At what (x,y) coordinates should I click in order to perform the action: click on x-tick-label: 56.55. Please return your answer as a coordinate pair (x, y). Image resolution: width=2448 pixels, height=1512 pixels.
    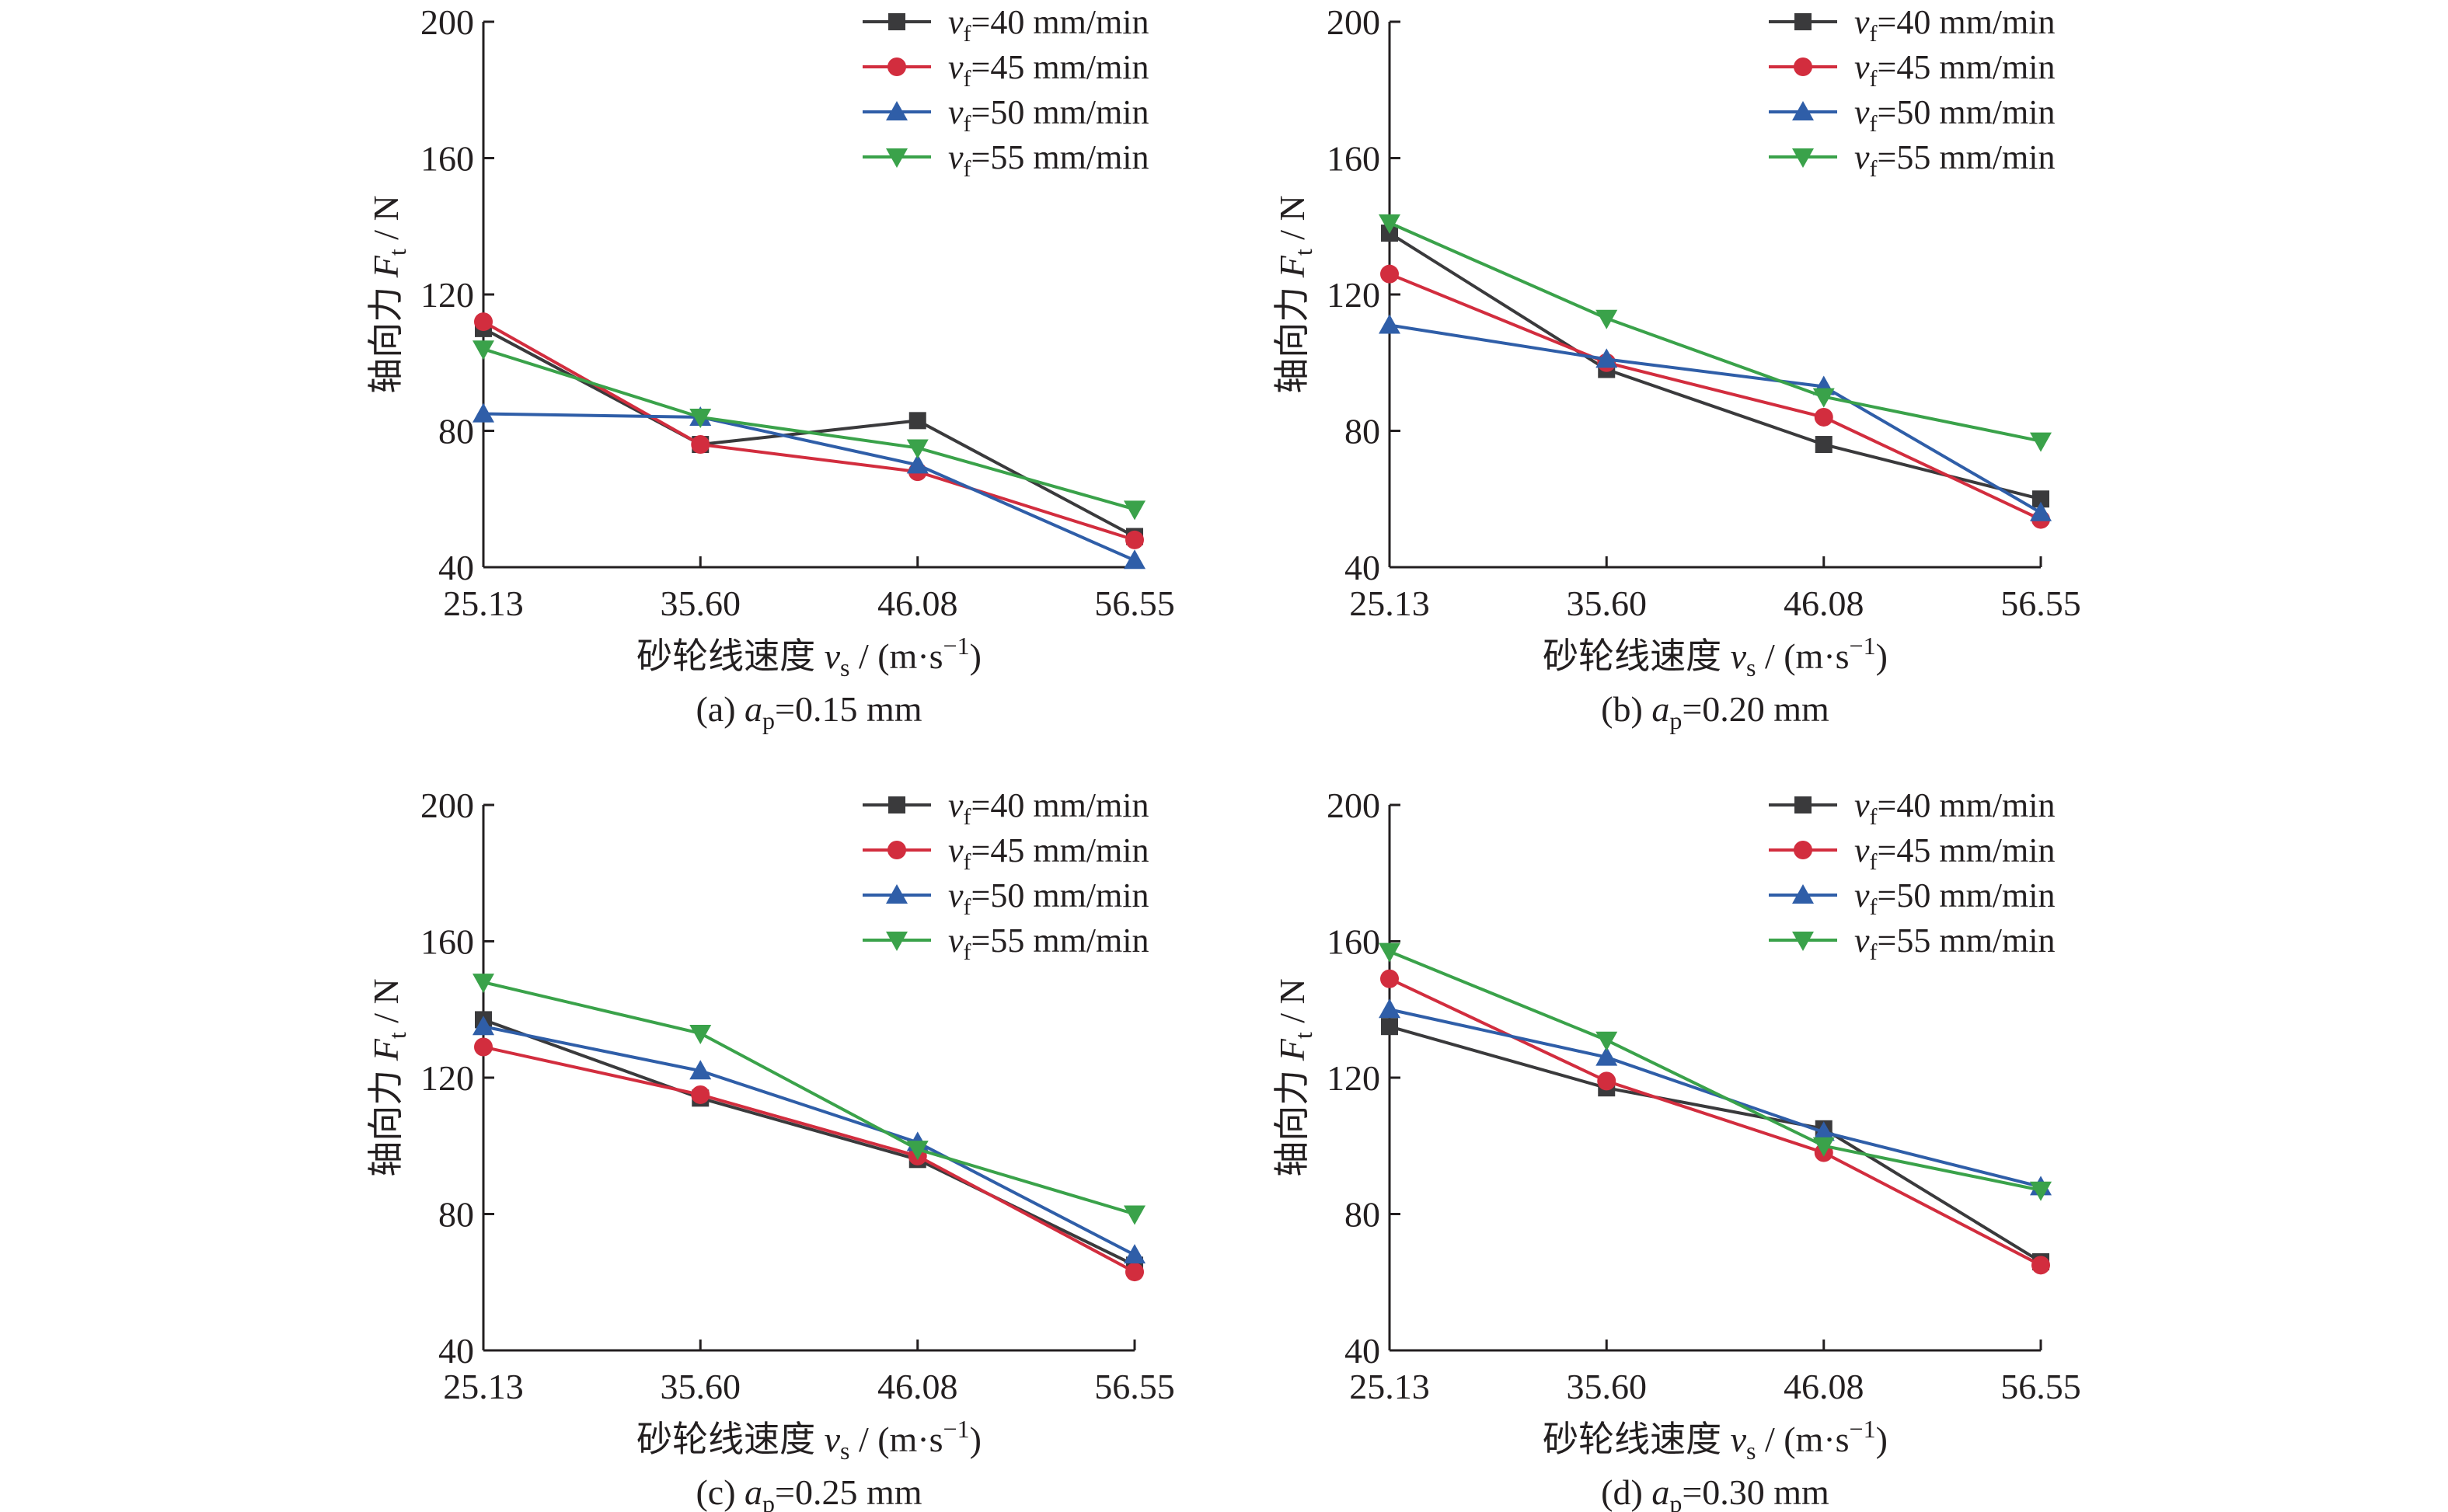
    Looking at the image, I should click on (1134, 1386).